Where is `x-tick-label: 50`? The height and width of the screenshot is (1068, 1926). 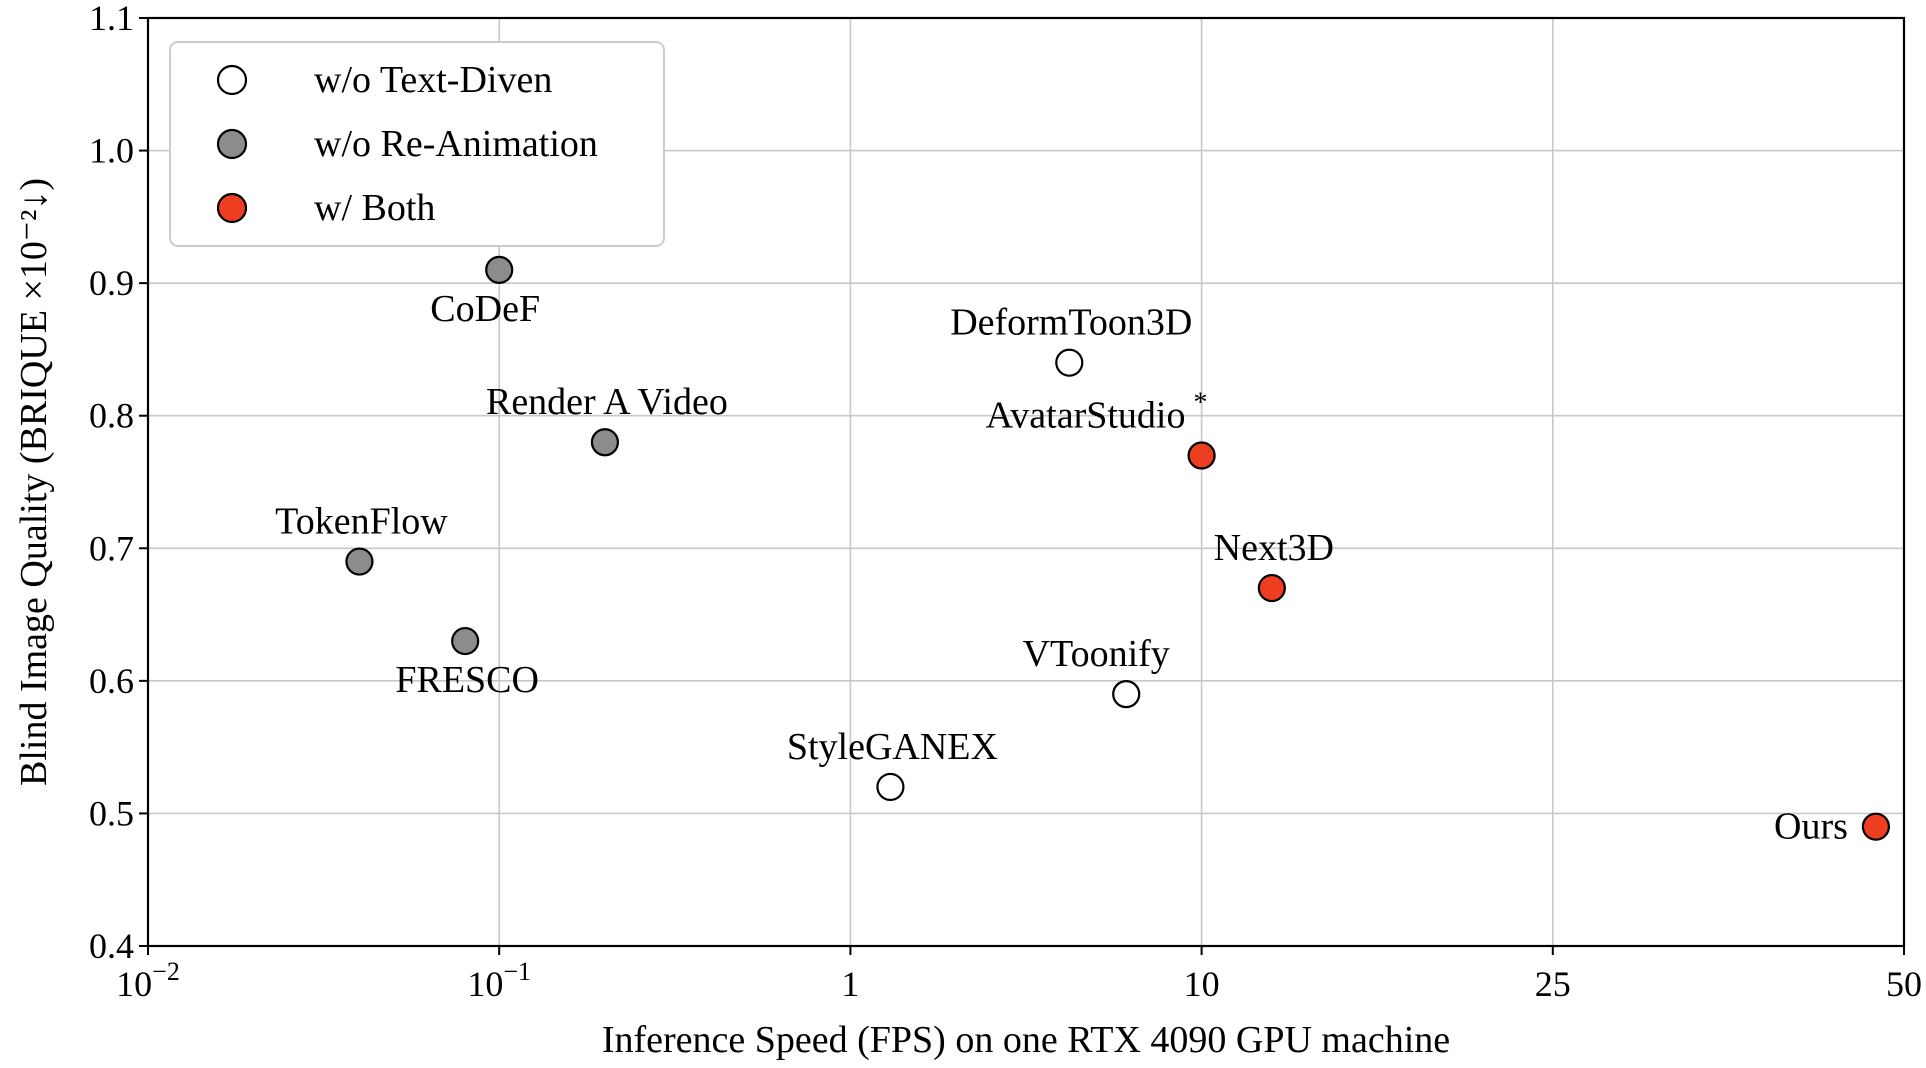 x-tick-label: 50 is located at coordinates (1904, 984).